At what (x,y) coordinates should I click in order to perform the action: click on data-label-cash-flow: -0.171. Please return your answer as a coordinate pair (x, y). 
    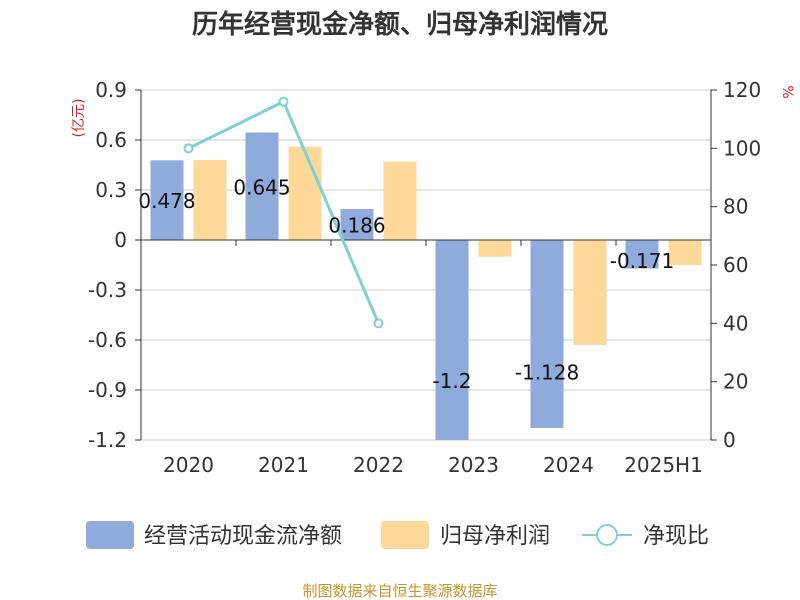
    Looking at the image, I should click on (642, 261).